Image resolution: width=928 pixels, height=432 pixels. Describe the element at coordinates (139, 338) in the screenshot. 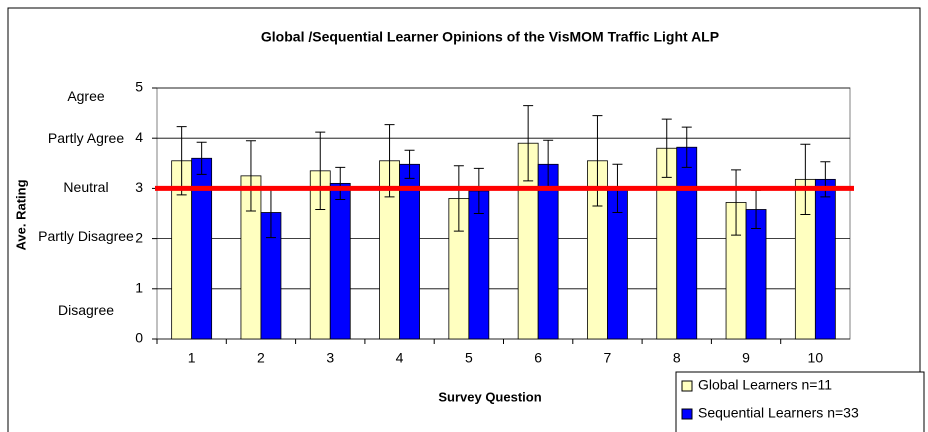

I see `y-tick-label: 0` at that location.